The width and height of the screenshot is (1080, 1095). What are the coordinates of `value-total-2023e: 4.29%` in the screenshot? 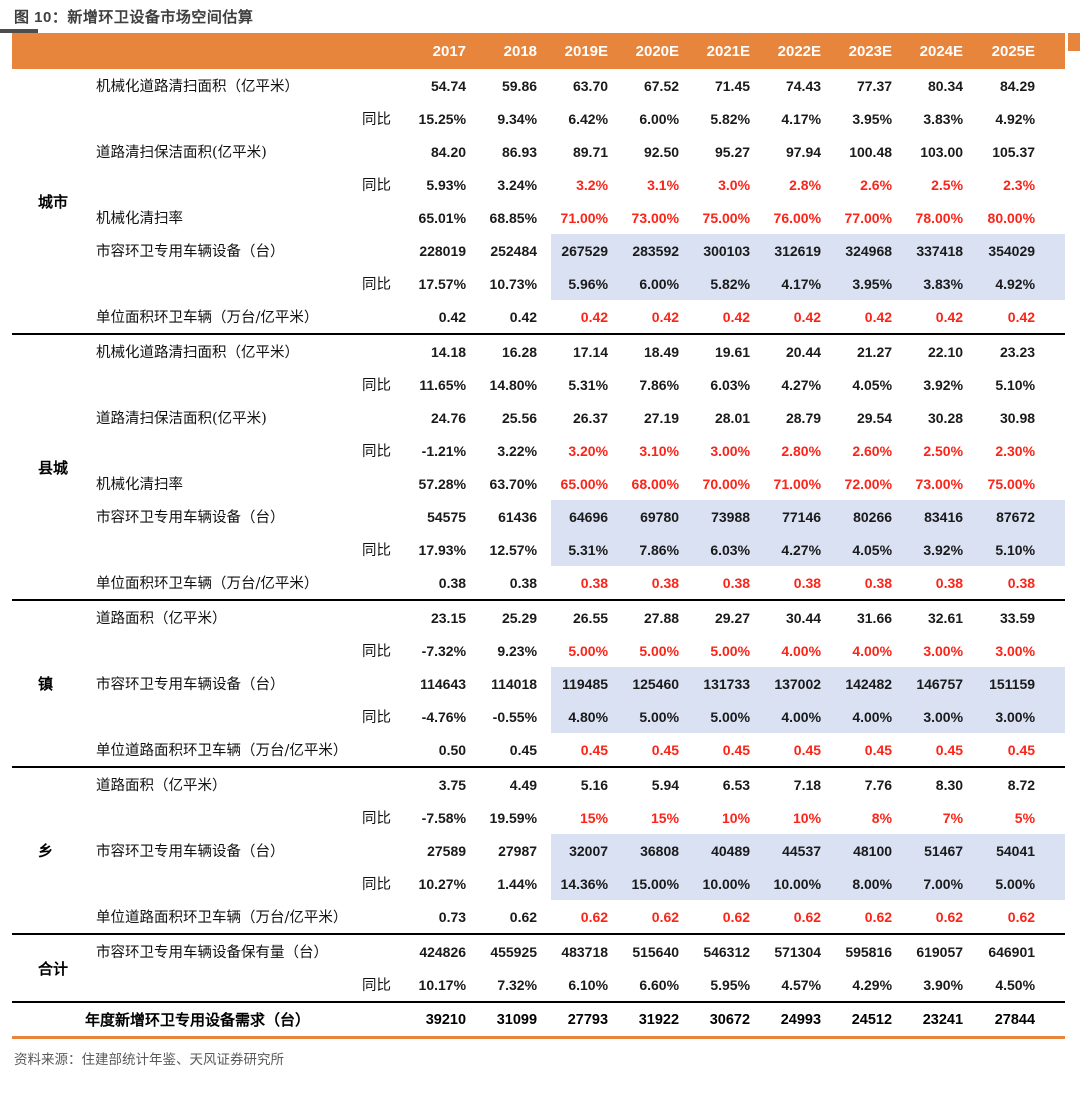 It's located at (872, 984).